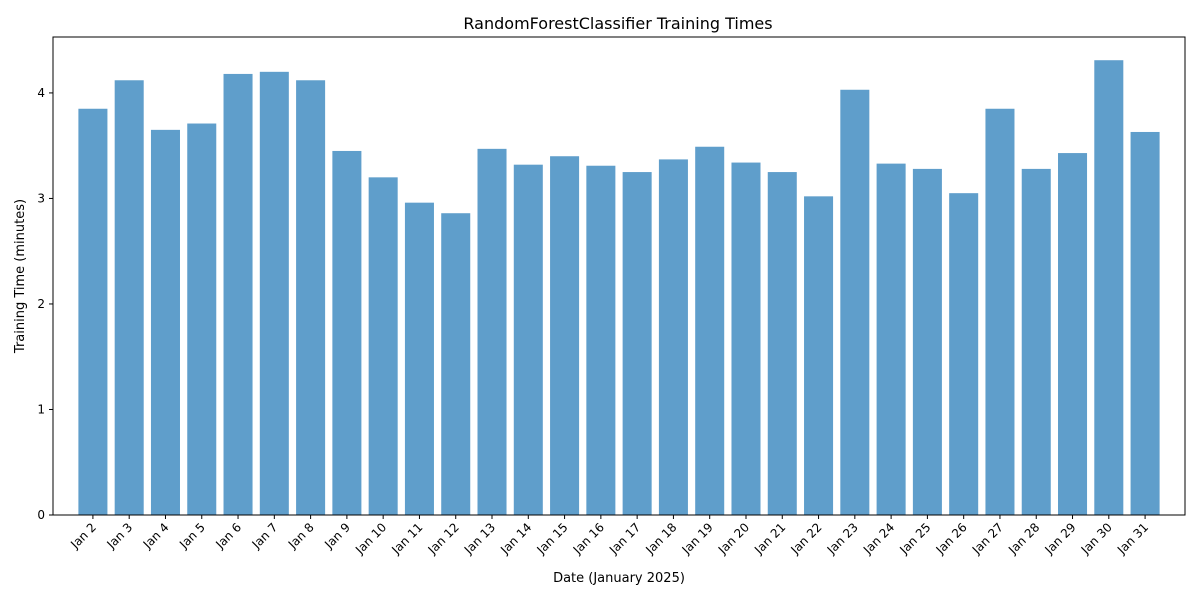 The width and height of the screenshot is (1200, 600). What do you see at coordinates (479, 538) in the screenshot?
I see `x-tick-label: Jan 13` at bounding box center [479, 538].